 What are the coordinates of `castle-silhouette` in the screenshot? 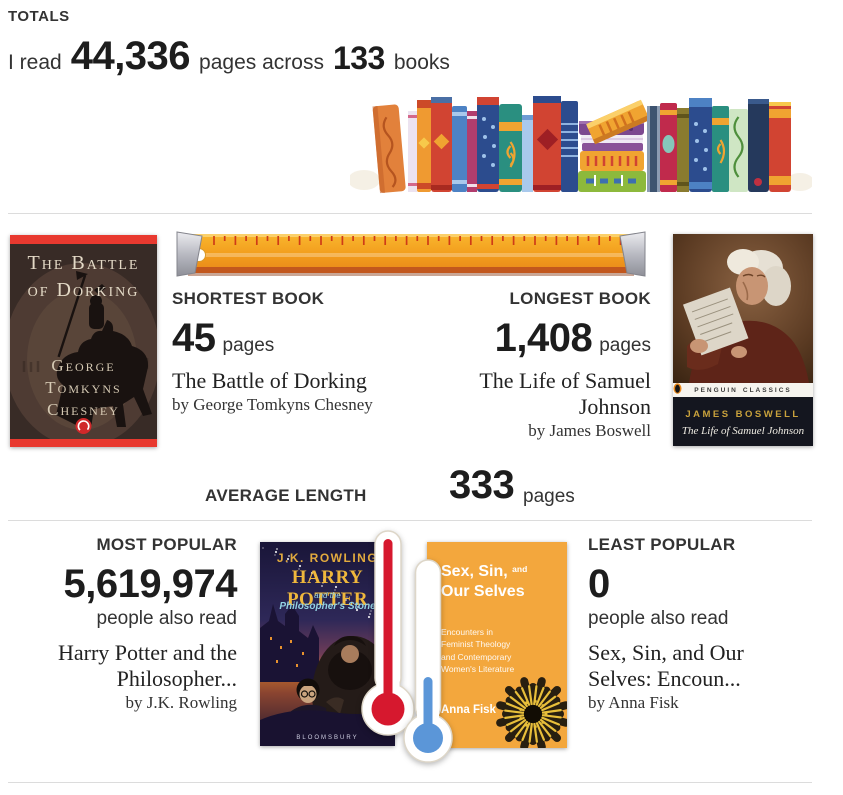 It's located at (289, 643).